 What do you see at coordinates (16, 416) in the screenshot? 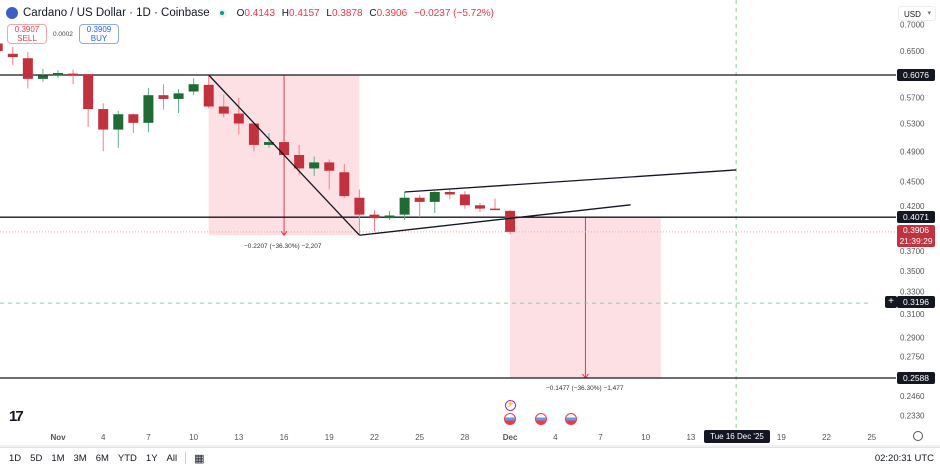
I see `tradingview-logo: 17` at bounding box center [16, 416].